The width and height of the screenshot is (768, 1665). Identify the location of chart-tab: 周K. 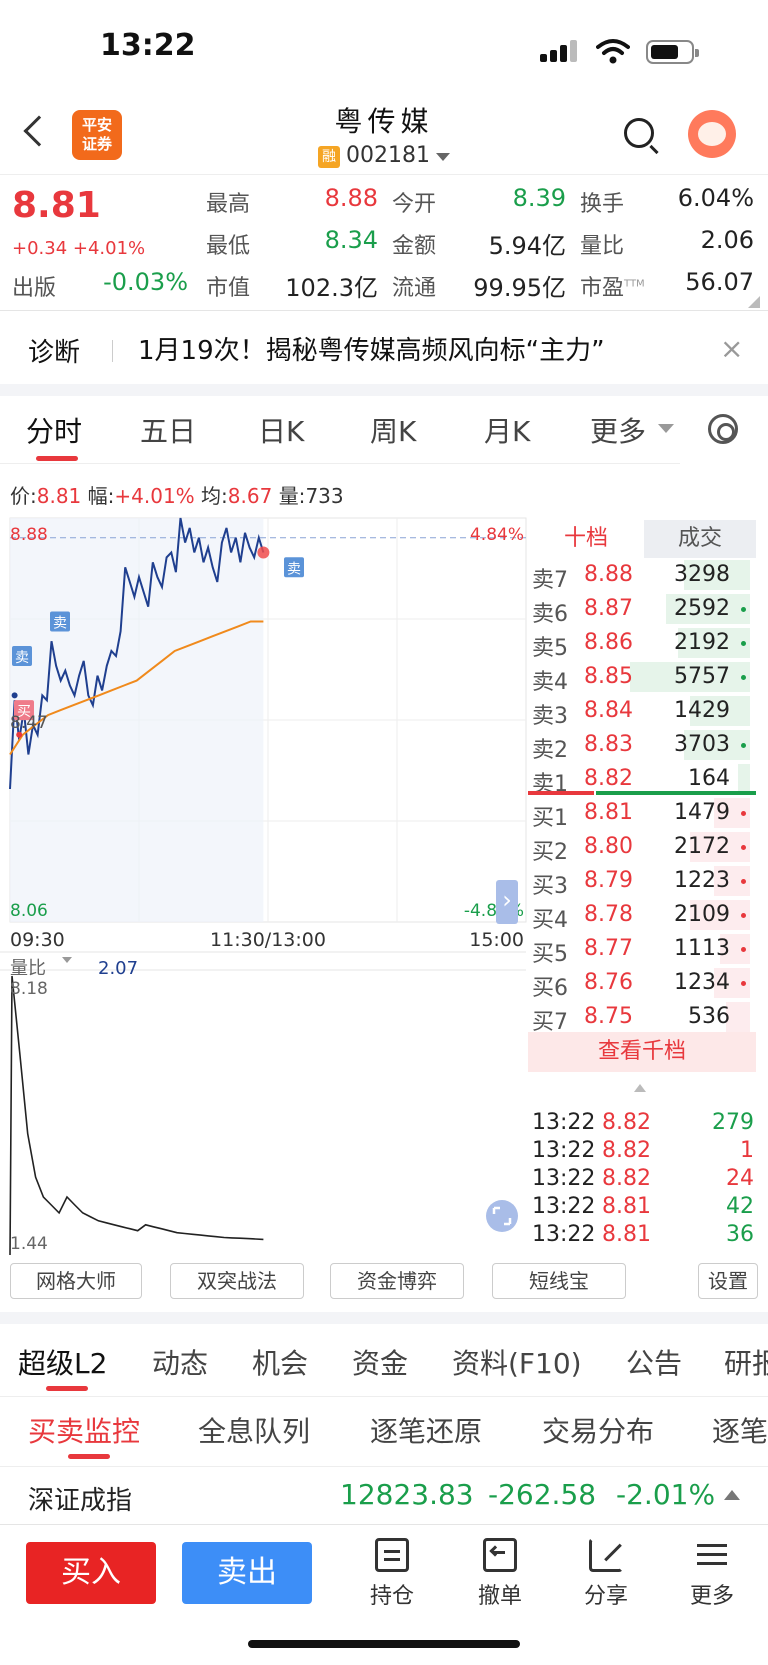
(393, 431).